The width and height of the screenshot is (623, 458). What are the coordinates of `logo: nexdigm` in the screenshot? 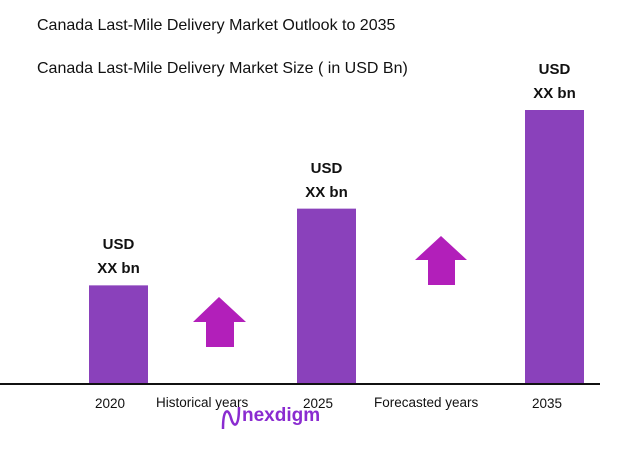 It's located at (281, 415).